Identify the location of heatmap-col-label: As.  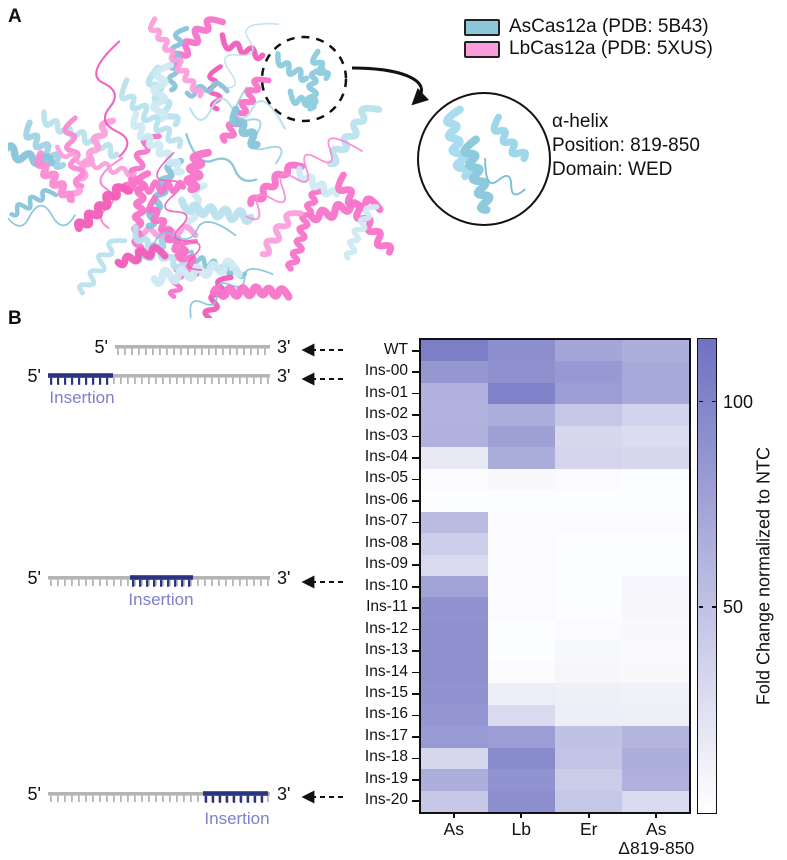
(454, 829).